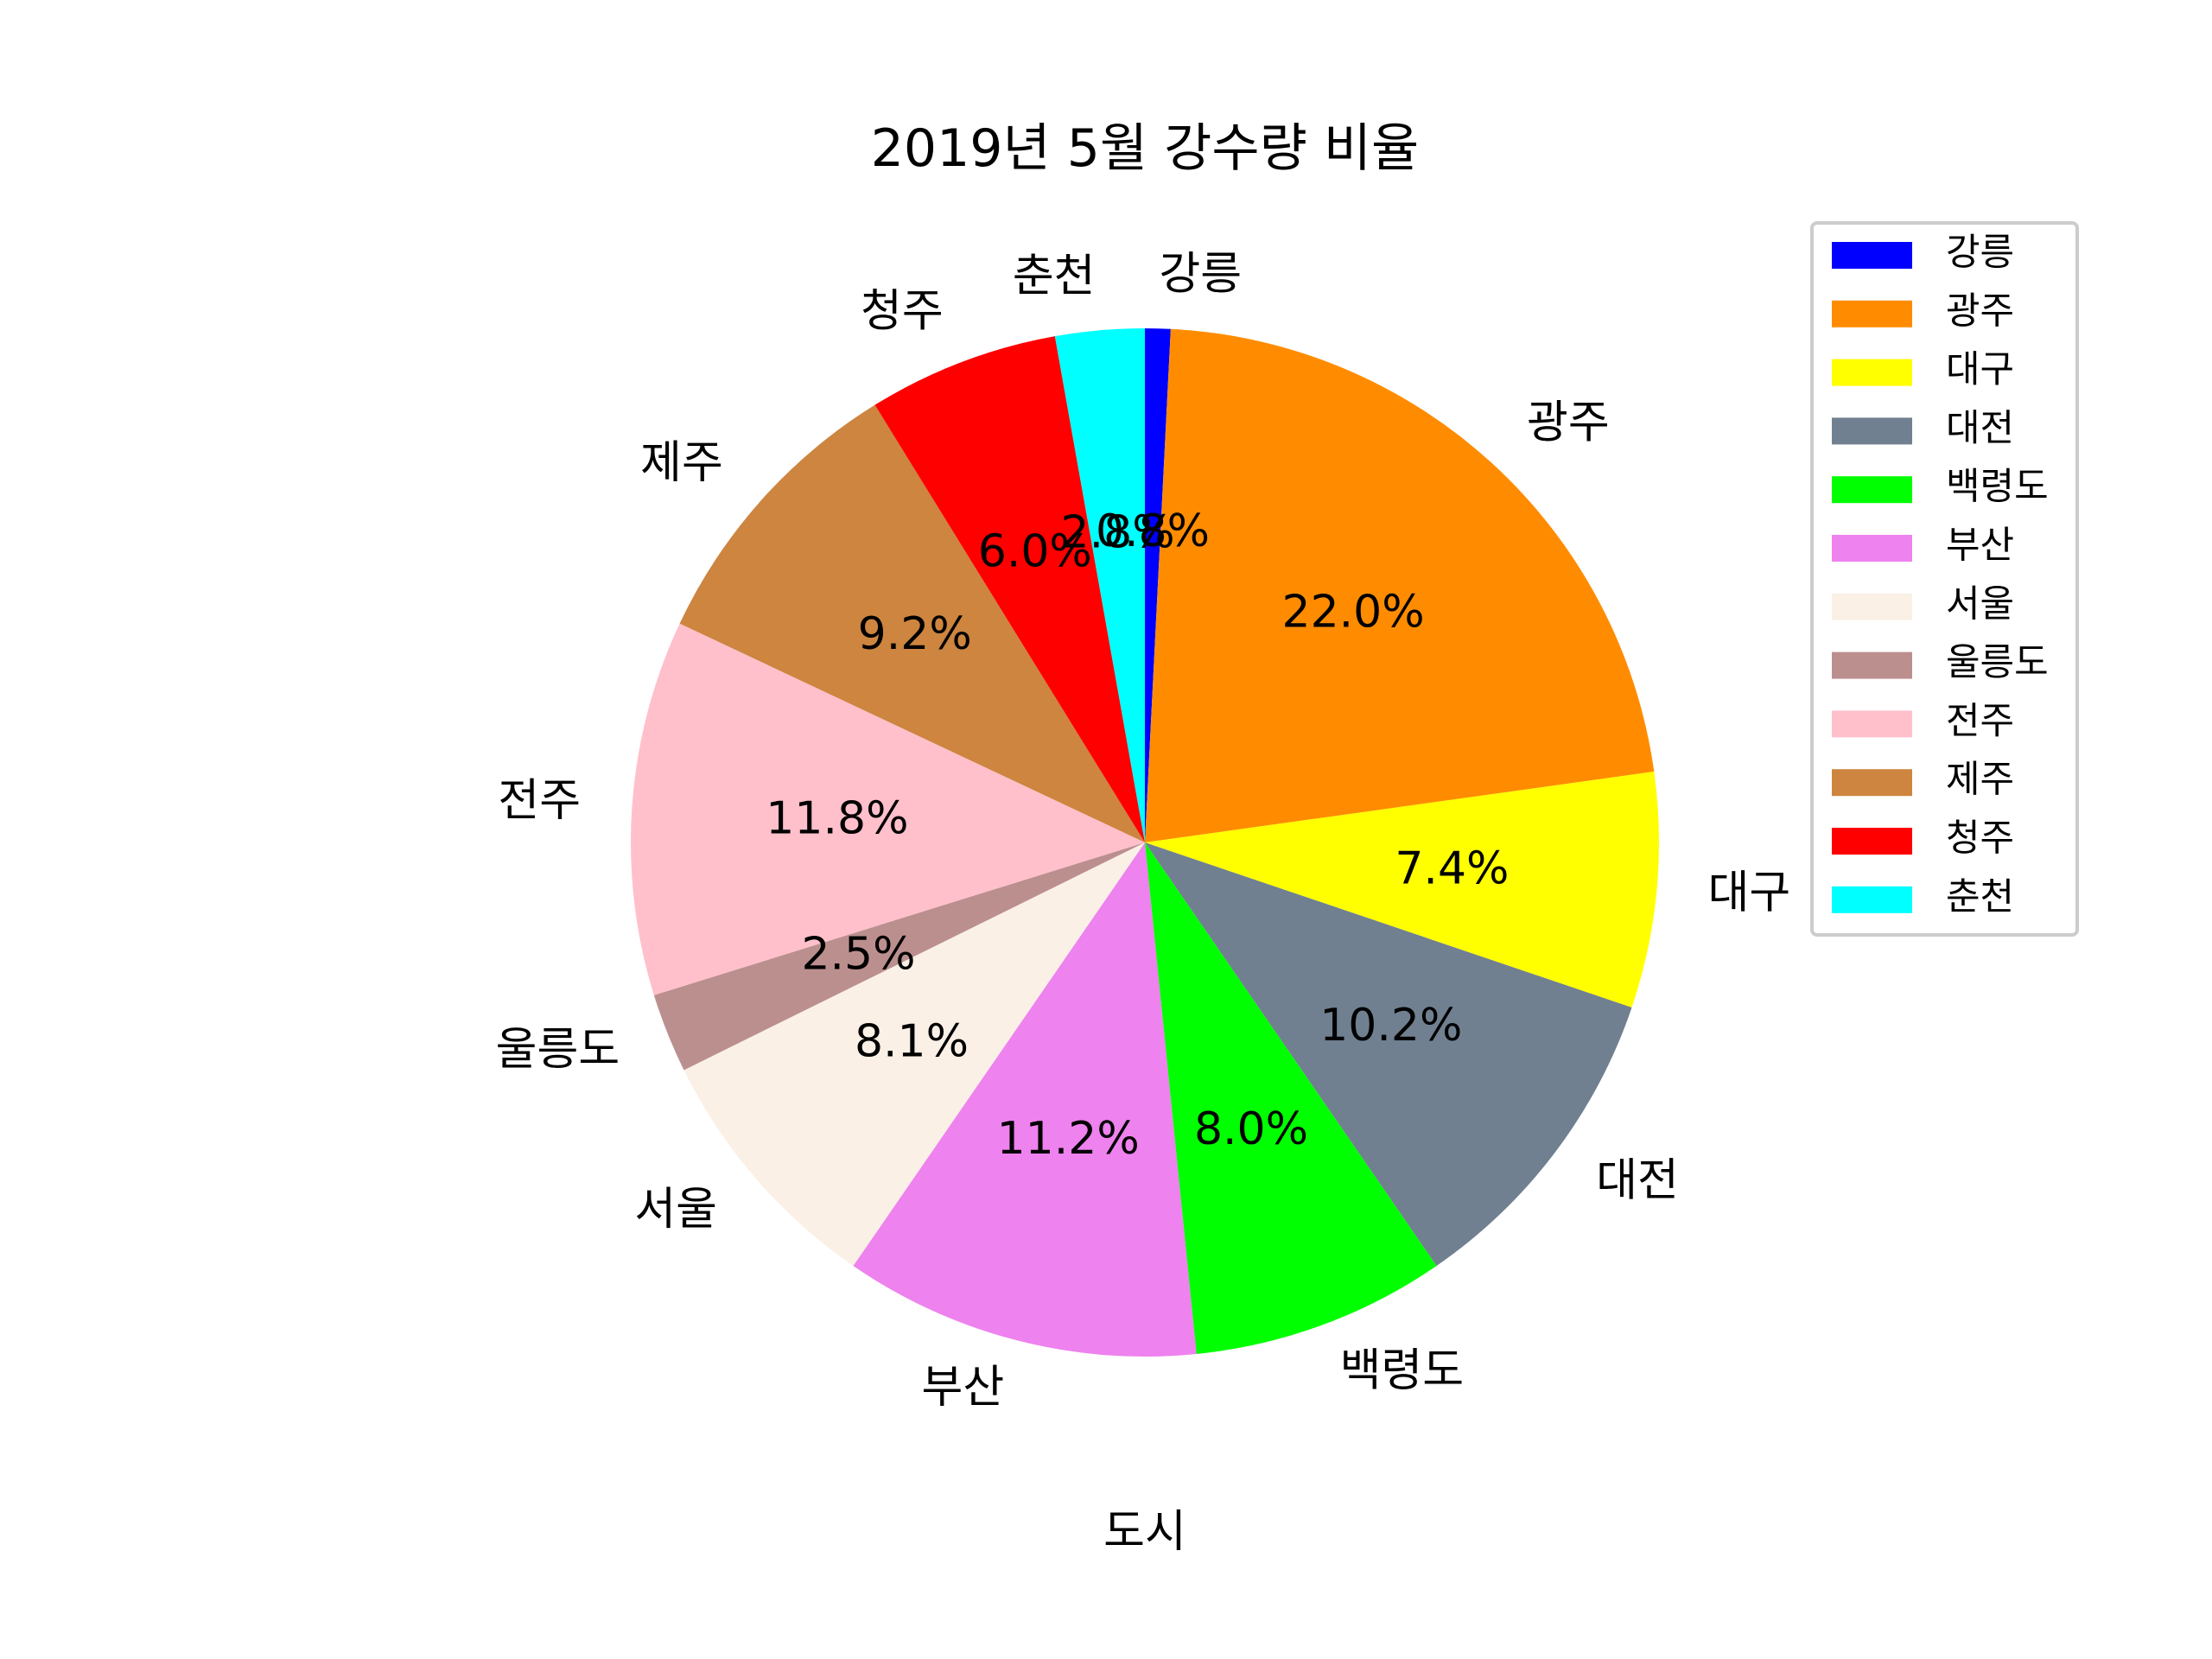 The height and width of the screenshot is (1659, 2212). I want to click on legend-label: 백령도, so click(1997, 487).